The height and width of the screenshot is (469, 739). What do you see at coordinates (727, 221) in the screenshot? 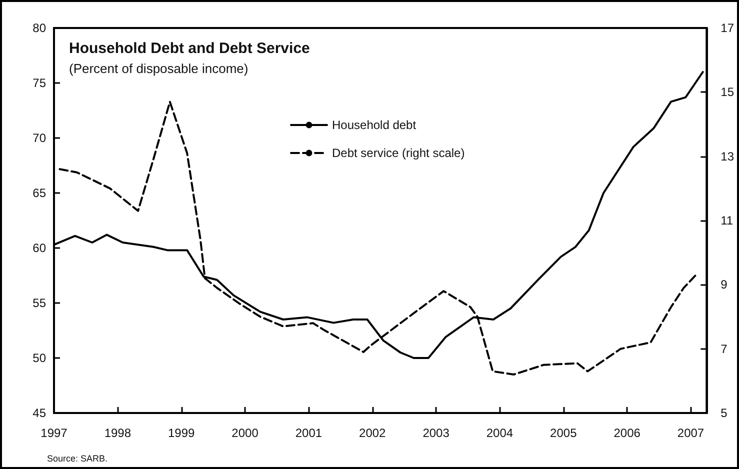
I see `y2-tick-label: 11` at bounding box center [727, 221].